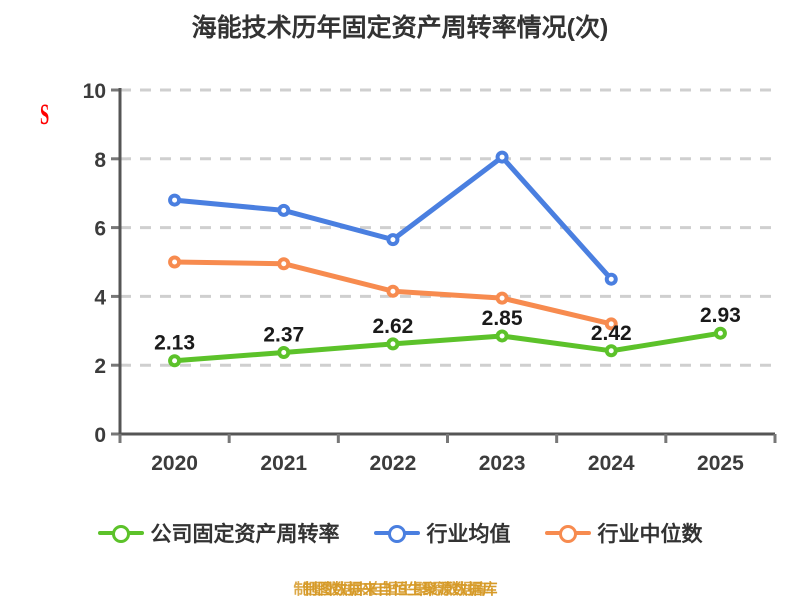  Describe the element at coordinates (720, 463) in the screenshot. I see `x-tick-label: 2025` at that location.